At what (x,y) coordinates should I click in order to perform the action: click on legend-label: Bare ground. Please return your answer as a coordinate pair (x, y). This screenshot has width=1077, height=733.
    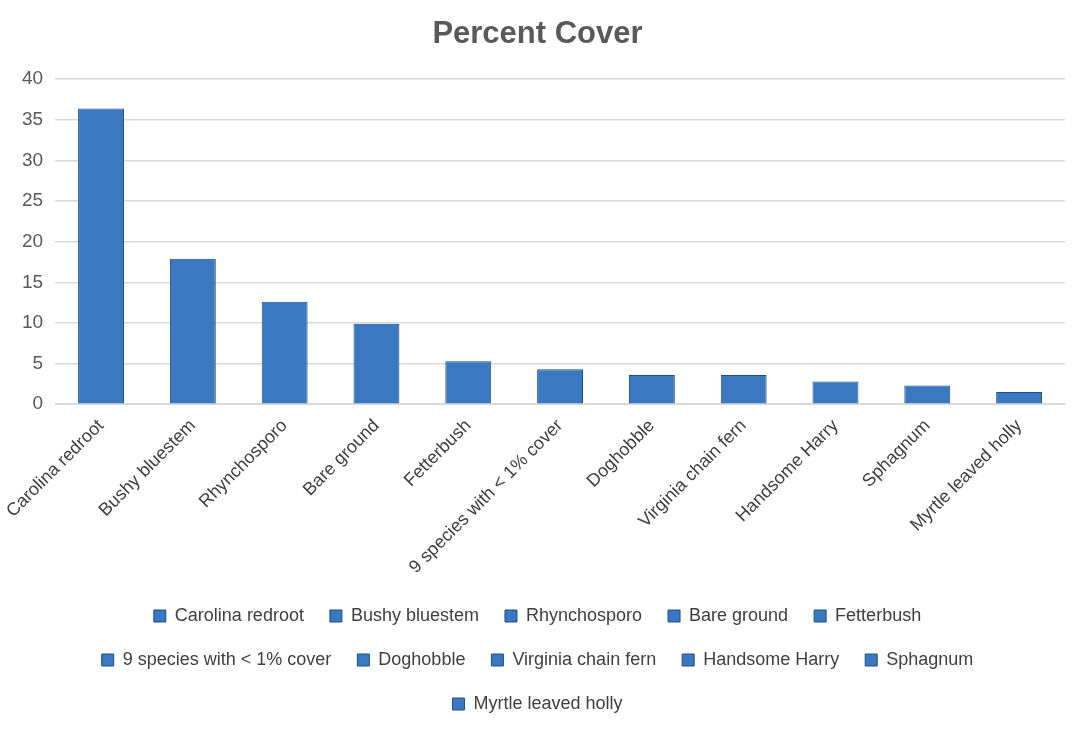
    Looking at the image, I should click on (739, 614).